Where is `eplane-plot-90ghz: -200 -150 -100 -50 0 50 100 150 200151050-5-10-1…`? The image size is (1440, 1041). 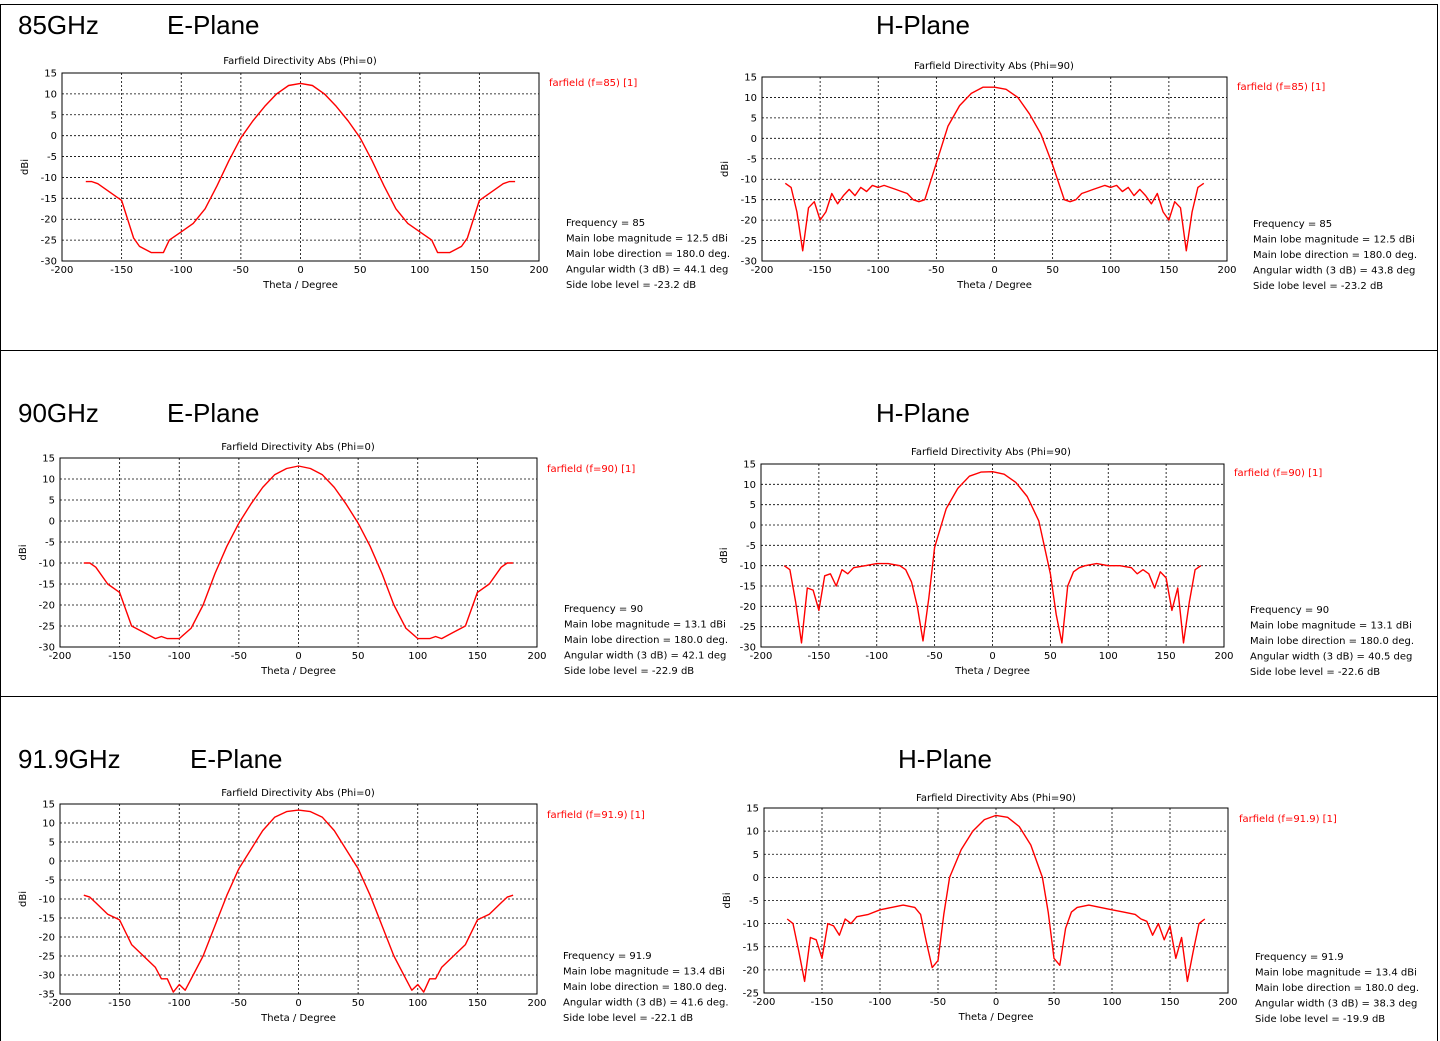 eplane-plot-90ghz: -200 -150 -100 -50 0 50 100 150 200151050-5-10-1… is located at coordinates (373, 559).